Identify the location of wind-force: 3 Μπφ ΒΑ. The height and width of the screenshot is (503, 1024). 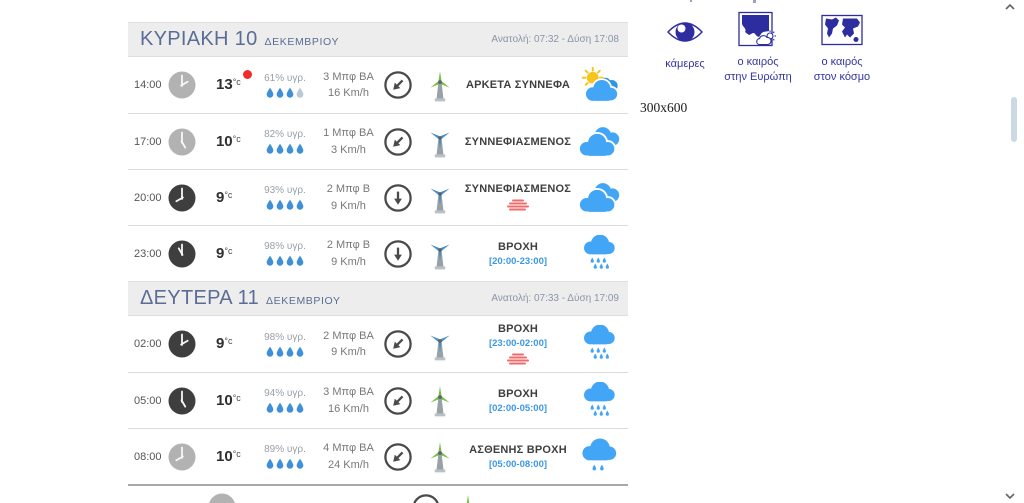
(348, 392).